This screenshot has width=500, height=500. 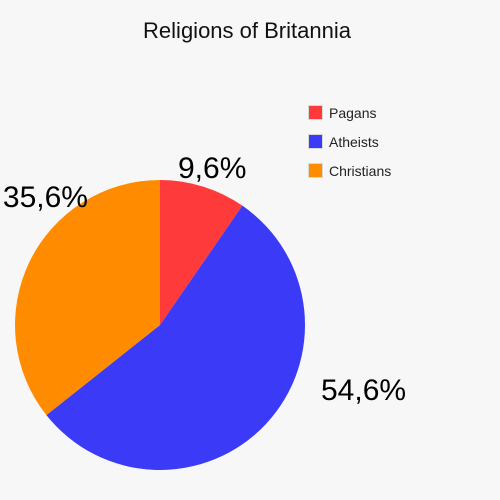 What do you see at coordinates (315, 141) in the screenshot?
I see `legend-swatch-atheists` at bounding box center [315, 141].